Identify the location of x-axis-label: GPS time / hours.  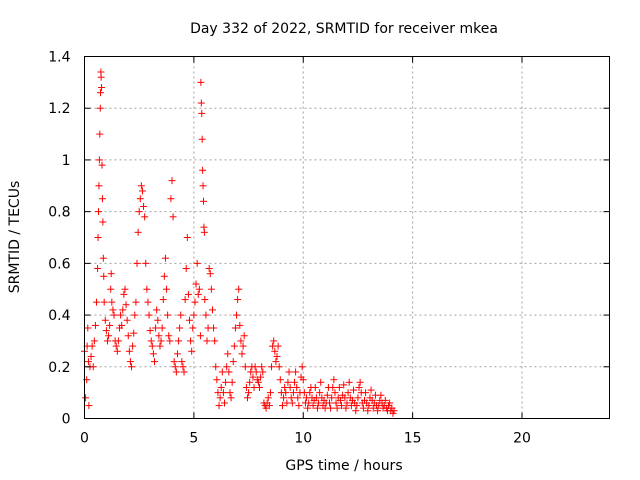
(343, 466).